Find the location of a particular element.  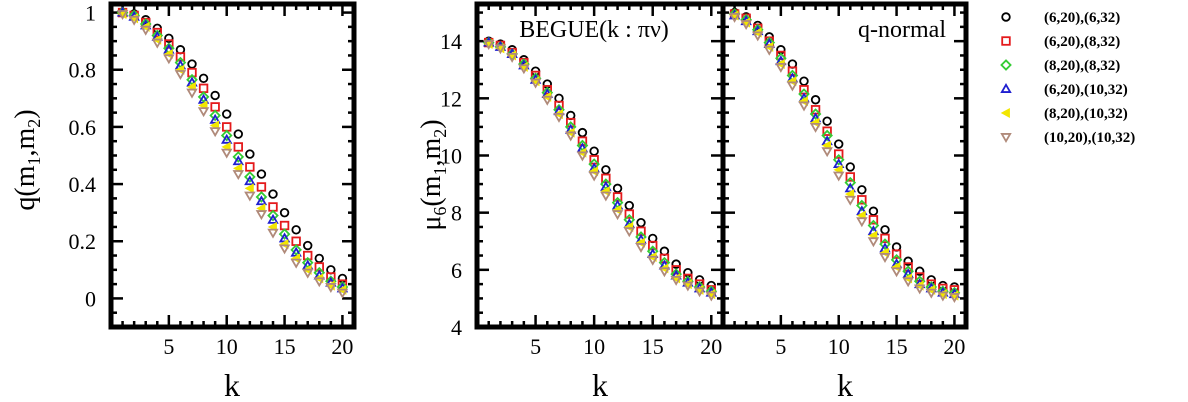

panel-0-xtick-label: 5 is located at coordinates (168, 346).